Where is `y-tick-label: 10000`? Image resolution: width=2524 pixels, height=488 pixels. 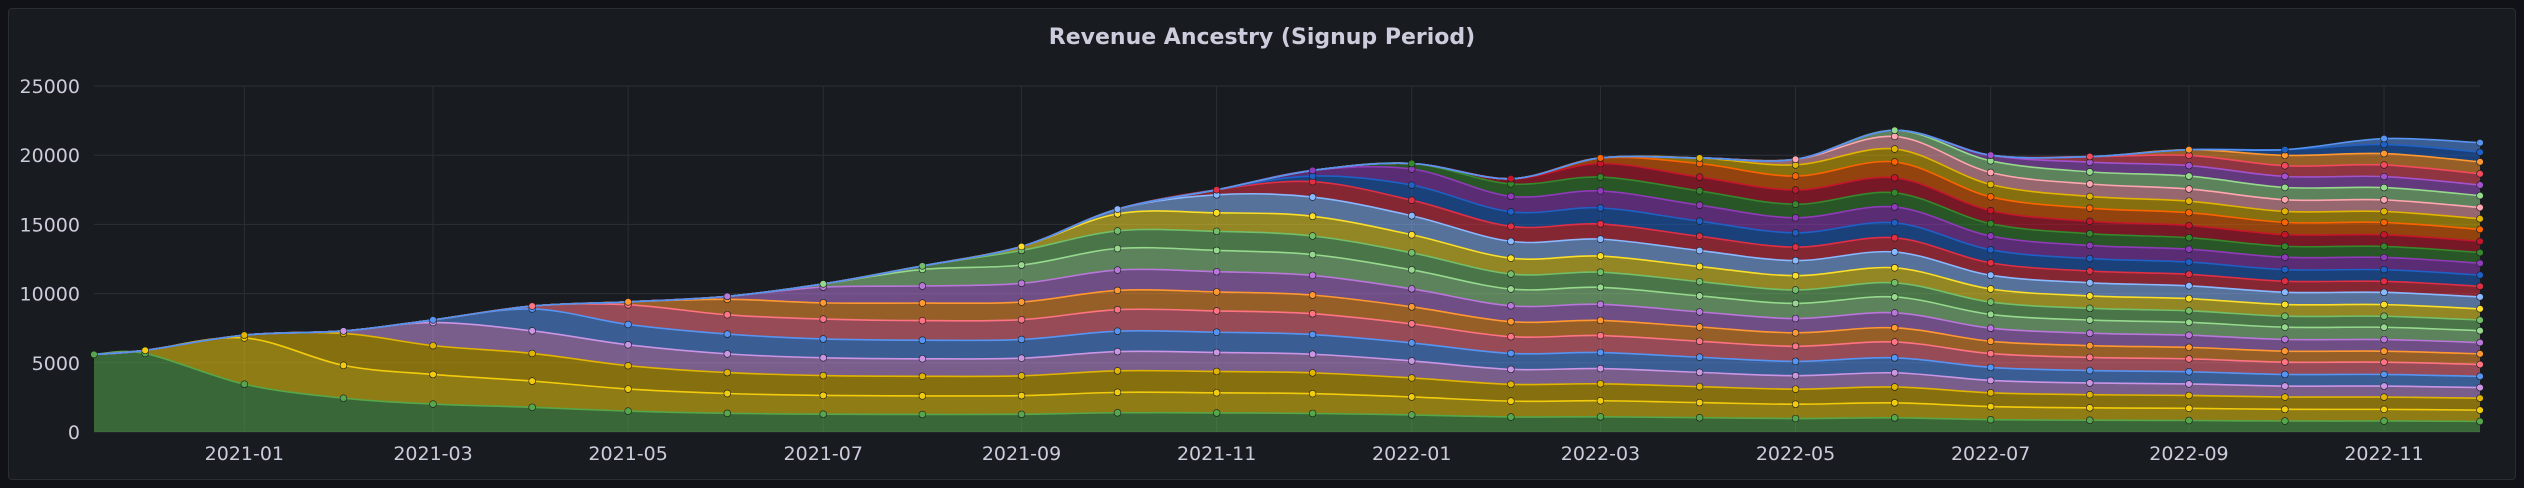
y-tick-label: 10000 is located at coordinates (50, 295).